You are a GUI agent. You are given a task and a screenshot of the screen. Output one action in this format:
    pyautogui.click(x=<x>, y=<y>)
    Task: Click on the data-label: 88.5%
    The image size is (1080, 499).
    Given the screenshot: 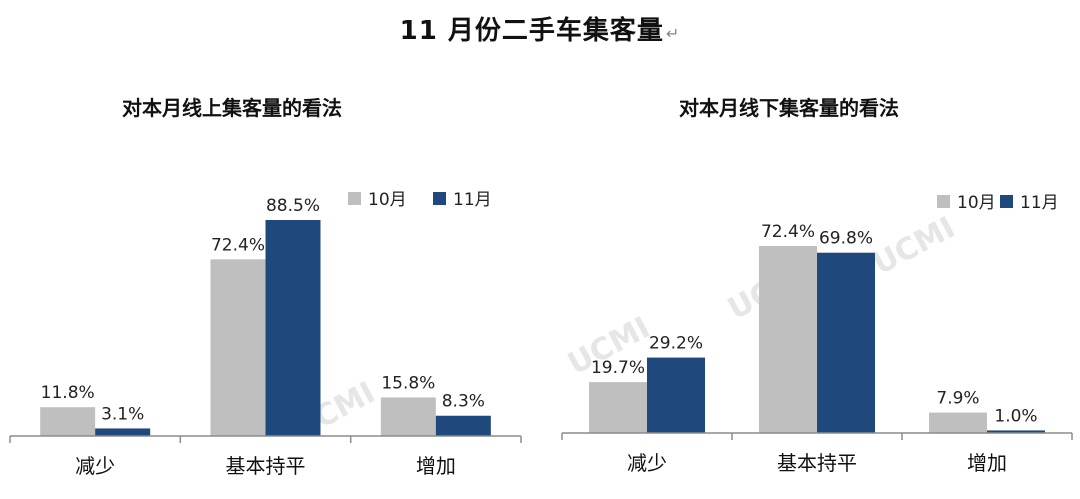 What is the action you would take?
    pyautogui.click(x=293, y=206)
    